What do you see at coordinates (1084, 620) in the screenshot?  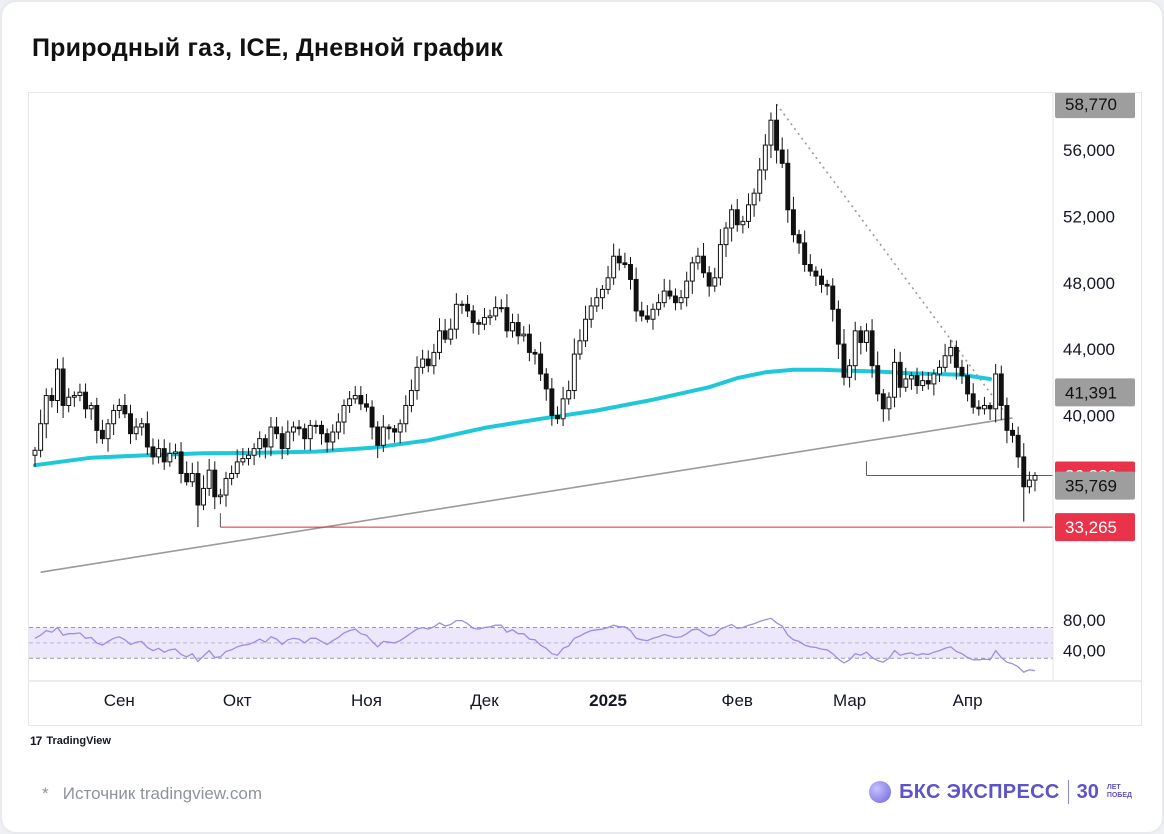 I see `rsi-tick-label: 80,00` at bounding box center [1084, 620].